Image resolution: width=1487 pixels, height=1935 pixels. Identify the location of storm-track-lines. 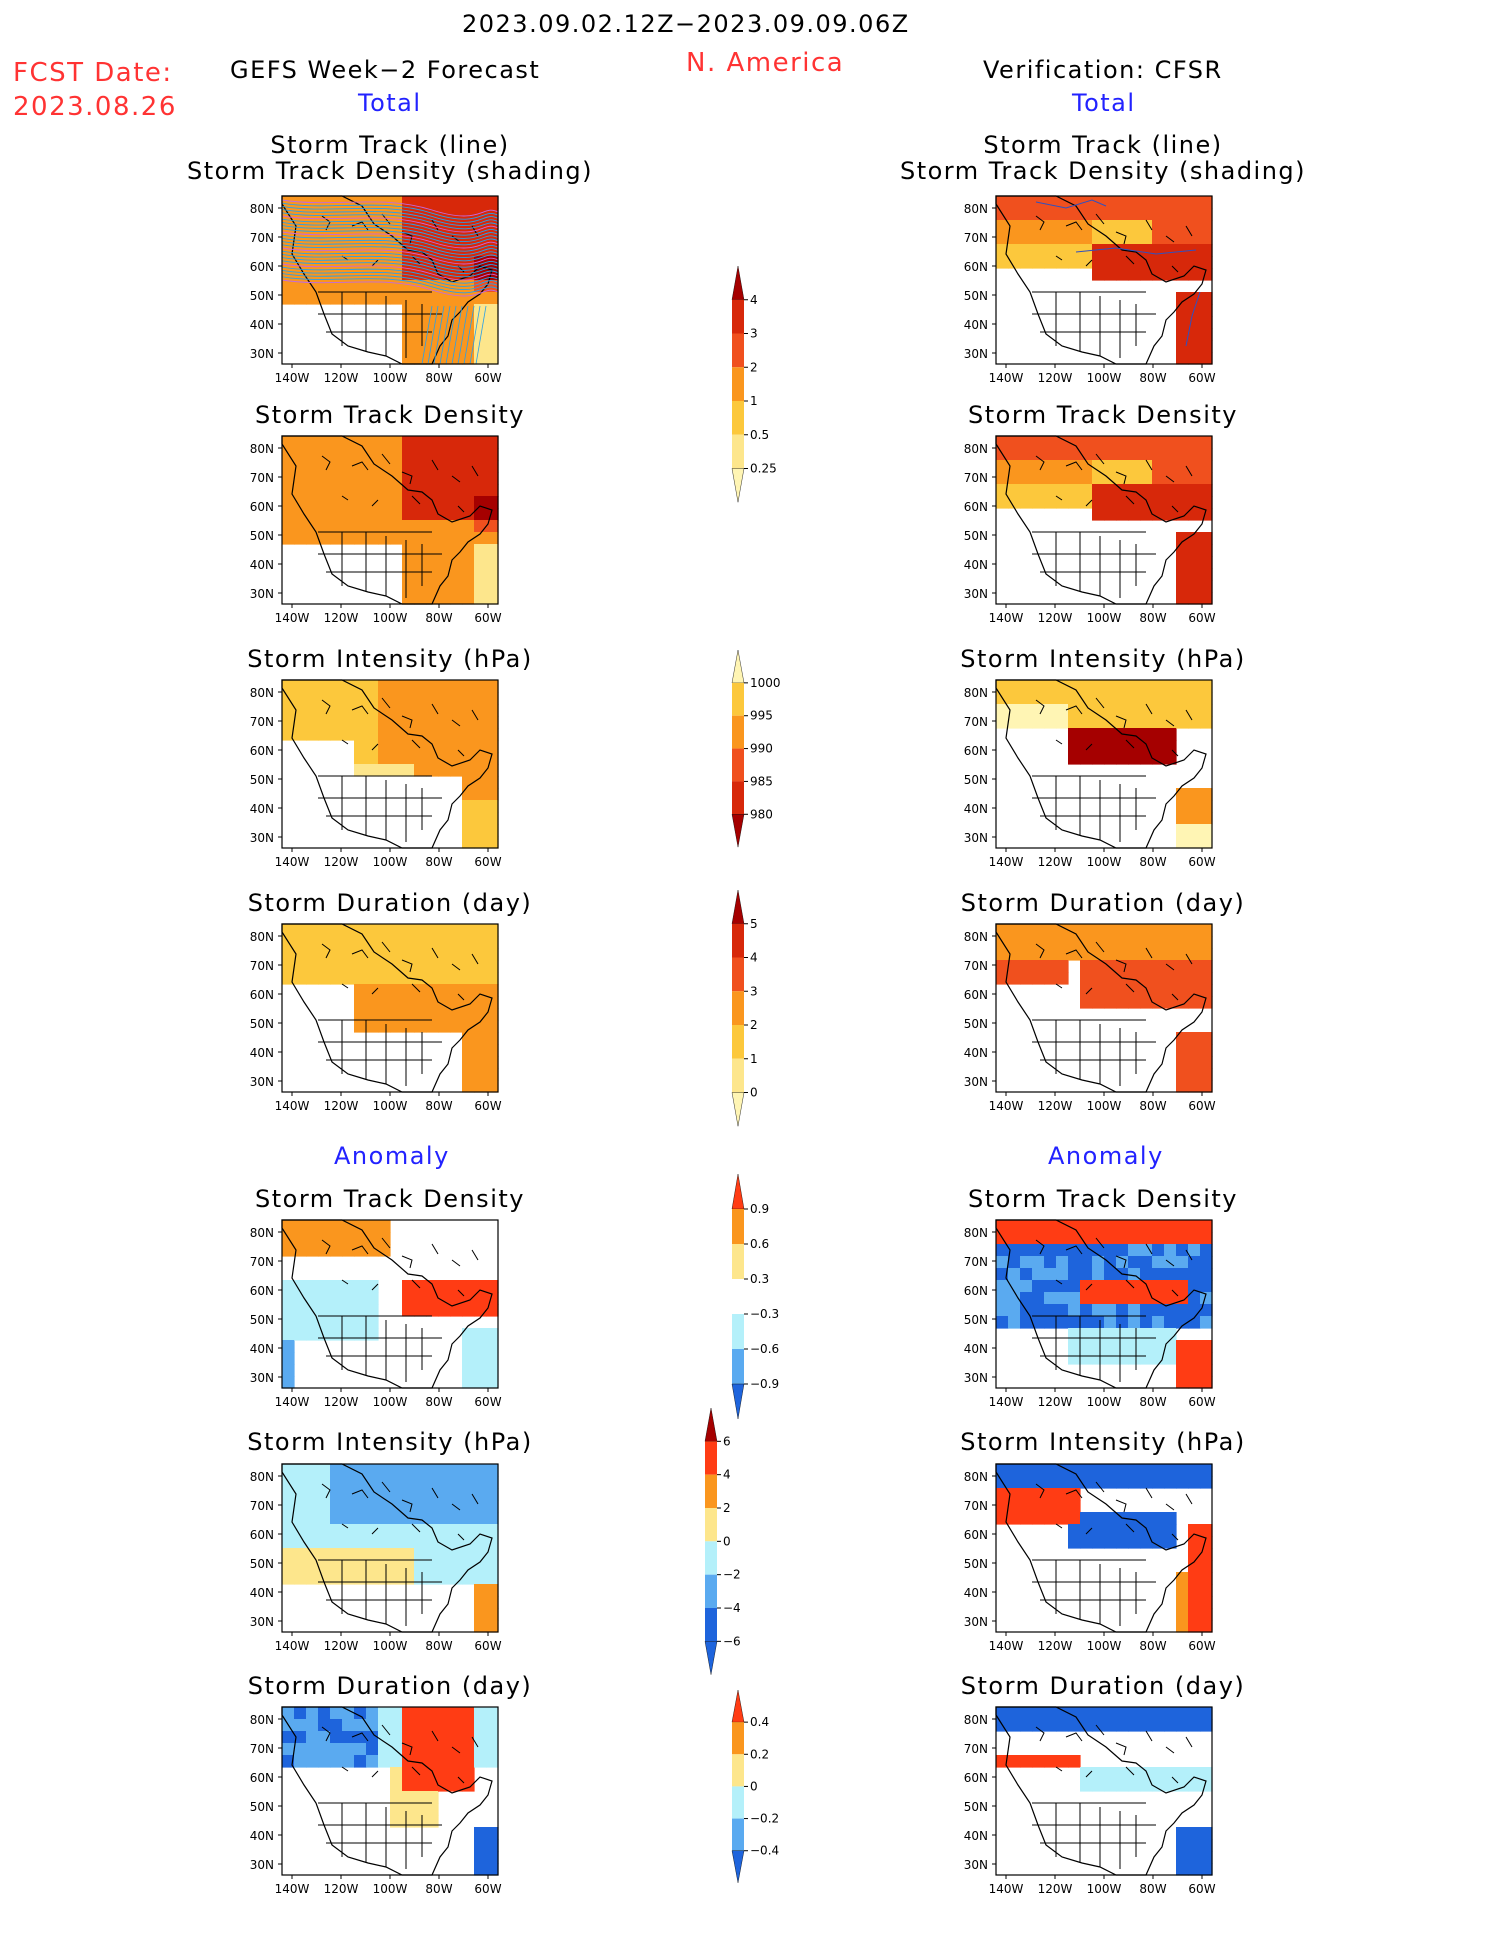
(1118, 273).